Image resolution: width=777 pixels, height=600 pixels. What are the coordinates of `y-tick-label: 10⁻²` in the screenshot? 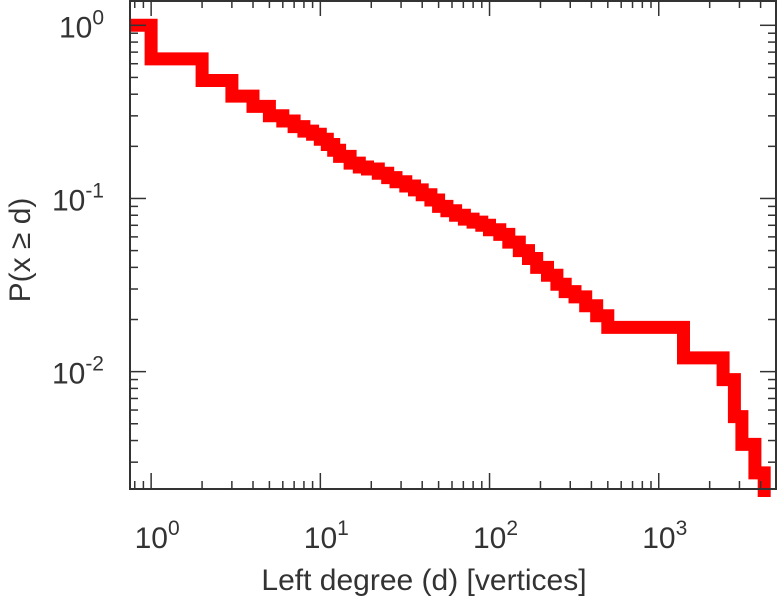 It's located at (78, 372).